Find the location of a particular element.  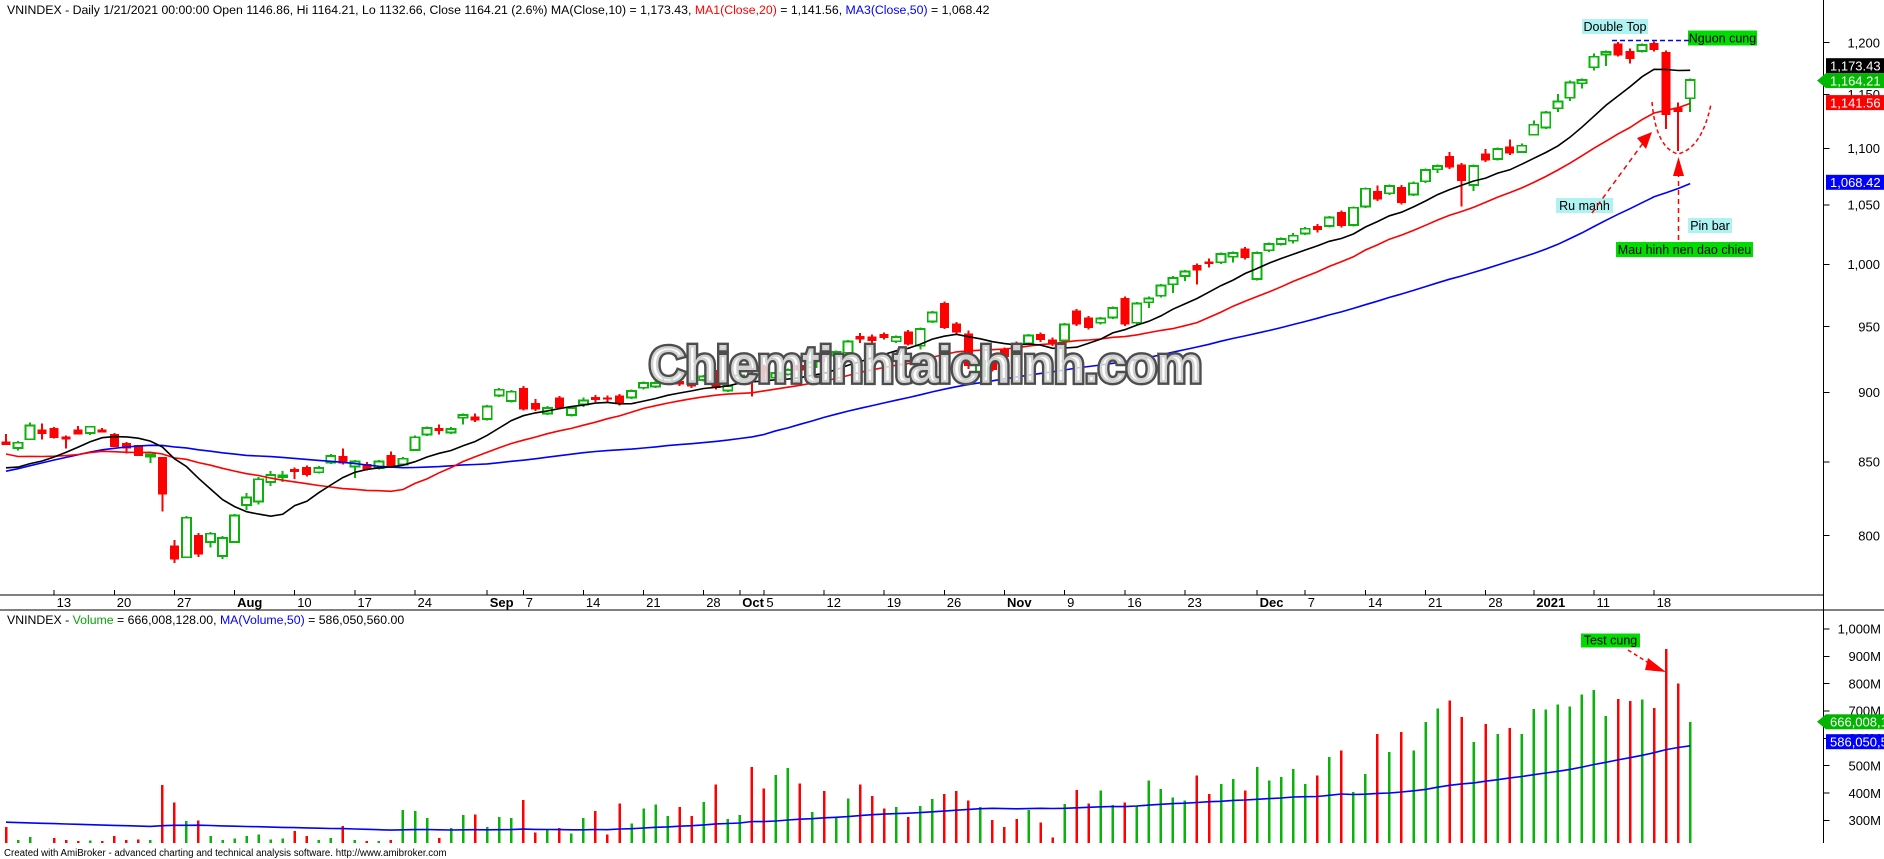

svg-text: Mau hinh nen dao chieu is located at coordinates (1684, 250).